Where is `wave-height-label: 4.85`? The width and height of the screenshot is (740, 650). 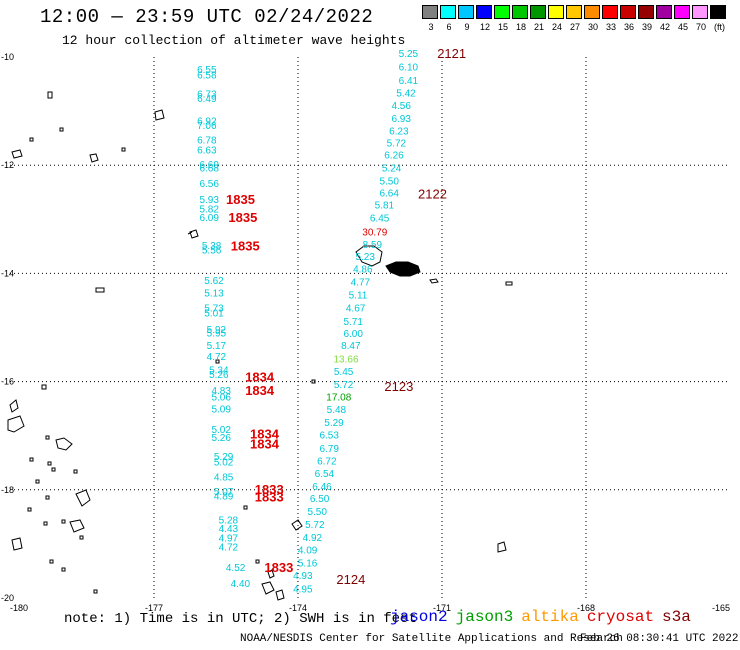 wave-height-label: 4.85 is located at coordinates (224, 478).